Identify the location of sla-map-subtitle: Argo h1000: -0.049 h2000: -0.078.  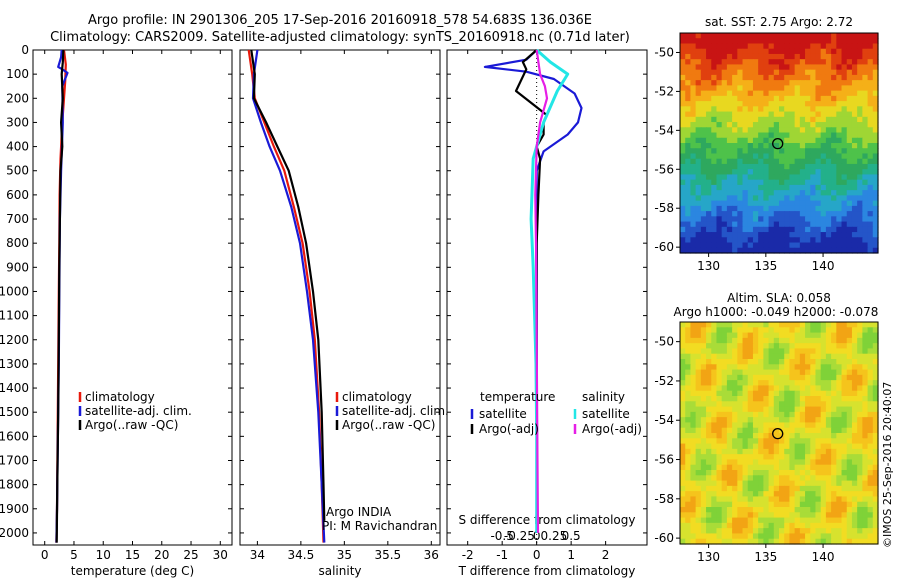
(776, 312).